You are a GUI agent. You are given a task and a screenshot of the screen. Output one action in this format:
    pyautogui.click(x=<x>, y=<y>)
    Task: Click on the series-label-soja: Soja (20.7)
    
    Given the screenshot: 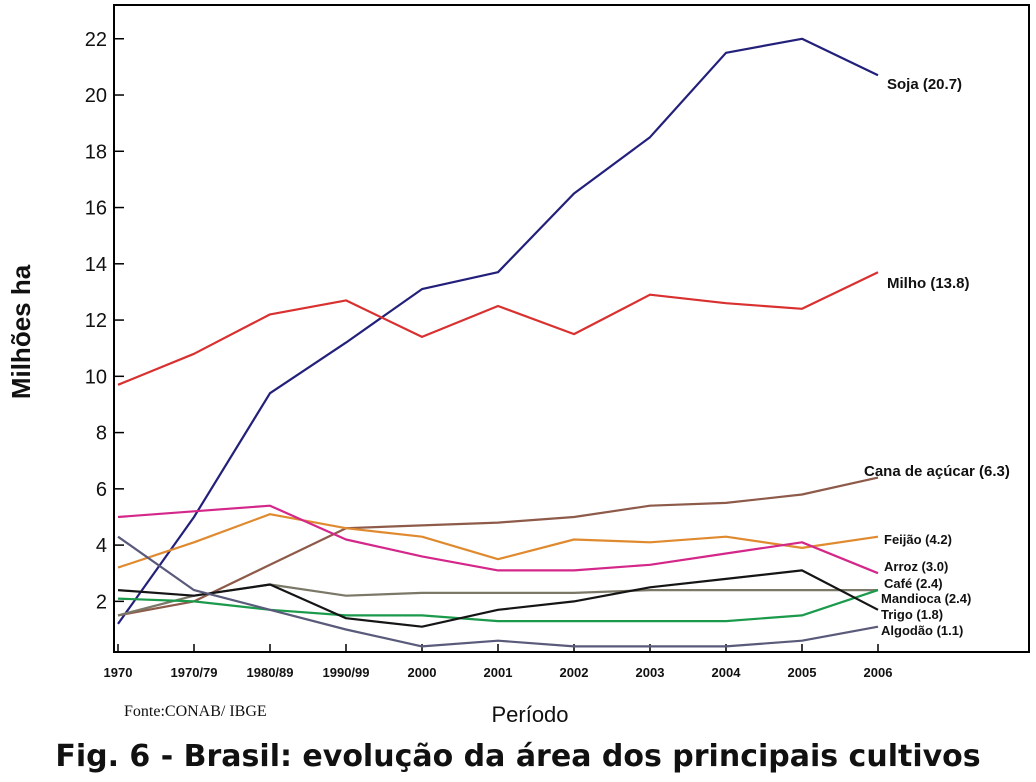 What is the action you would take?
    pyautogui.click(x=924, y=84)
    